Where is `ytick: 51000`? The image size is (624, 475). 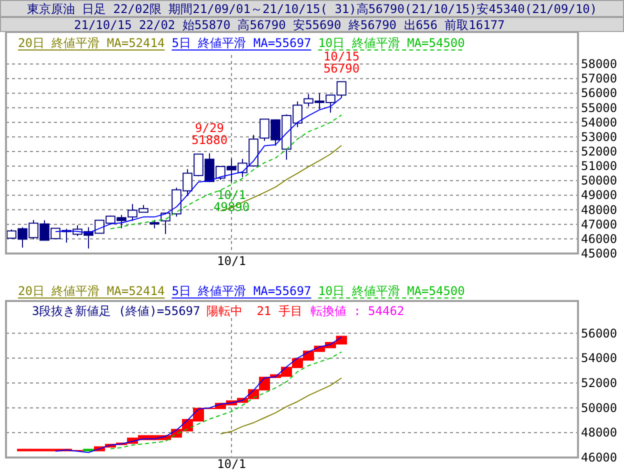 ytick: 51000 is located at coordinates (599, 166).